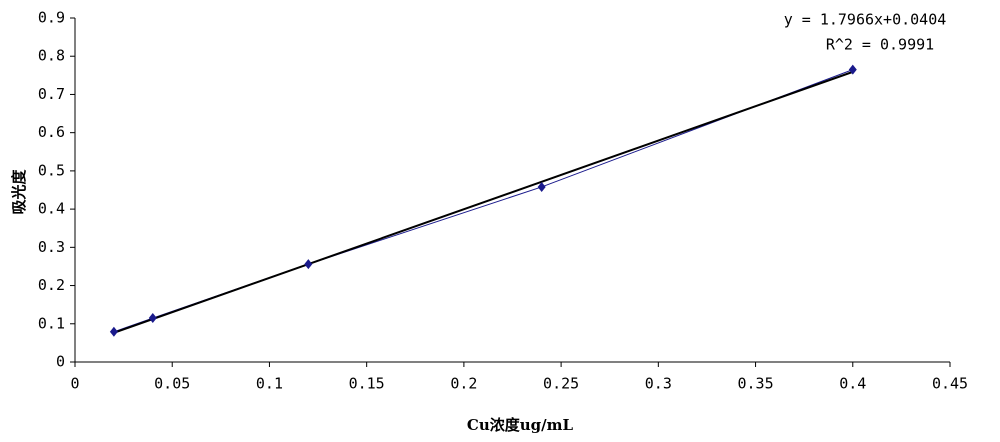  I want to click on y-tick-label: 0.4, so click(51, 209).